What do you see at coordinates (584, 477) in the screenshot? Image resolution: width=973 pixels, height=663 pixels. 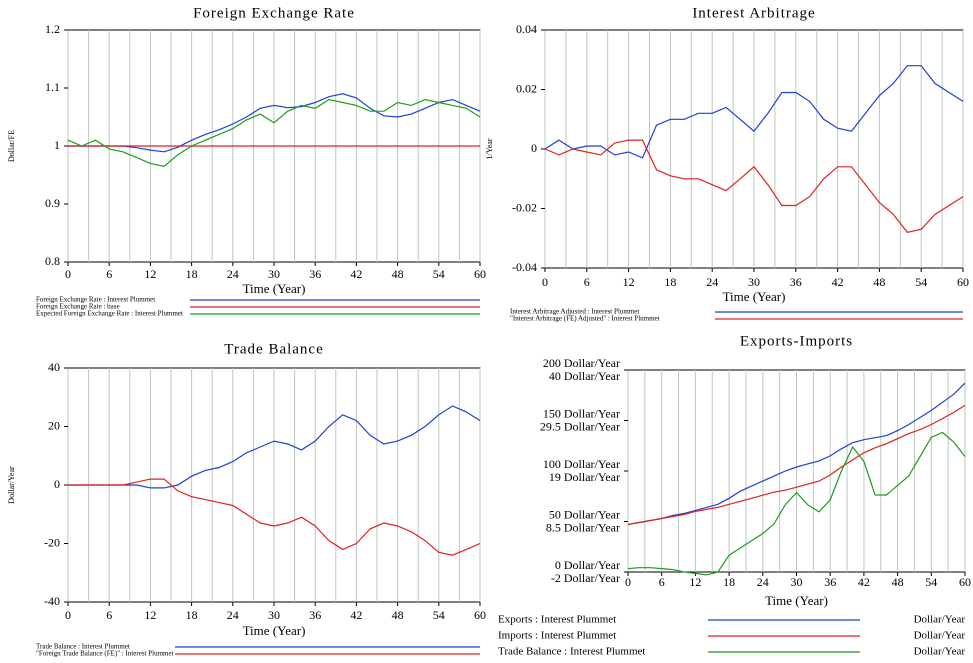 I see `y-tick-label: 19 Dollar/Year` at bounding box center [584, 477].